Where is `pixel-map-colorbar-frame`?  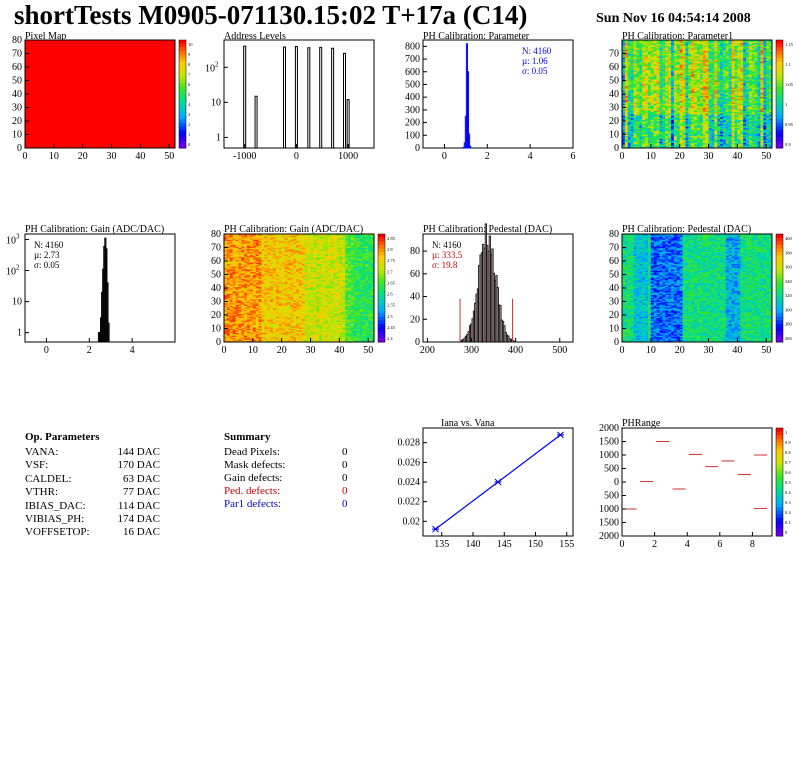 pixel-map-colorbar-frame is located at coordinates (182, 94).